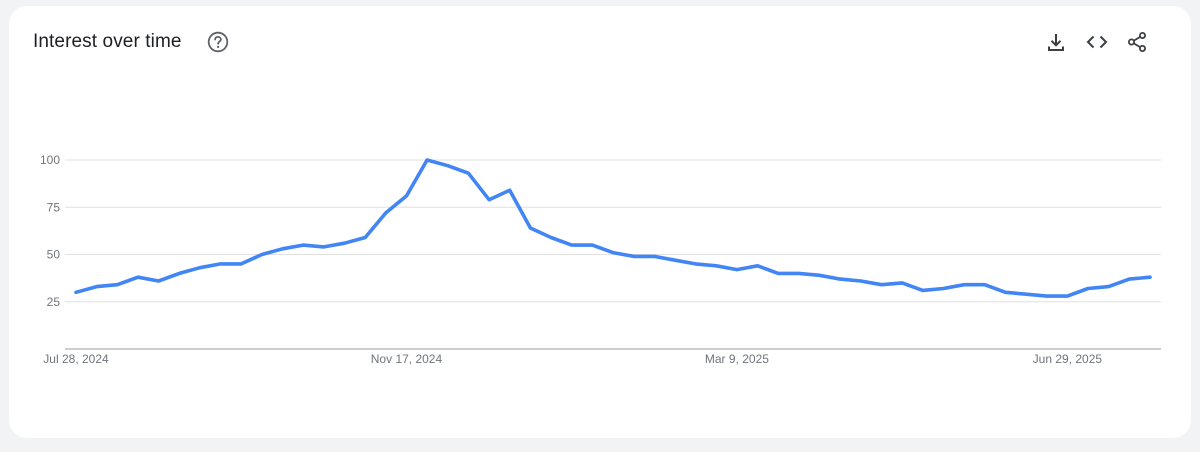 Image resolution: width=1200 pixels, height=452 pixels. I want to click on x-tick-label: Mar 9, 2025, so click(737, 359).